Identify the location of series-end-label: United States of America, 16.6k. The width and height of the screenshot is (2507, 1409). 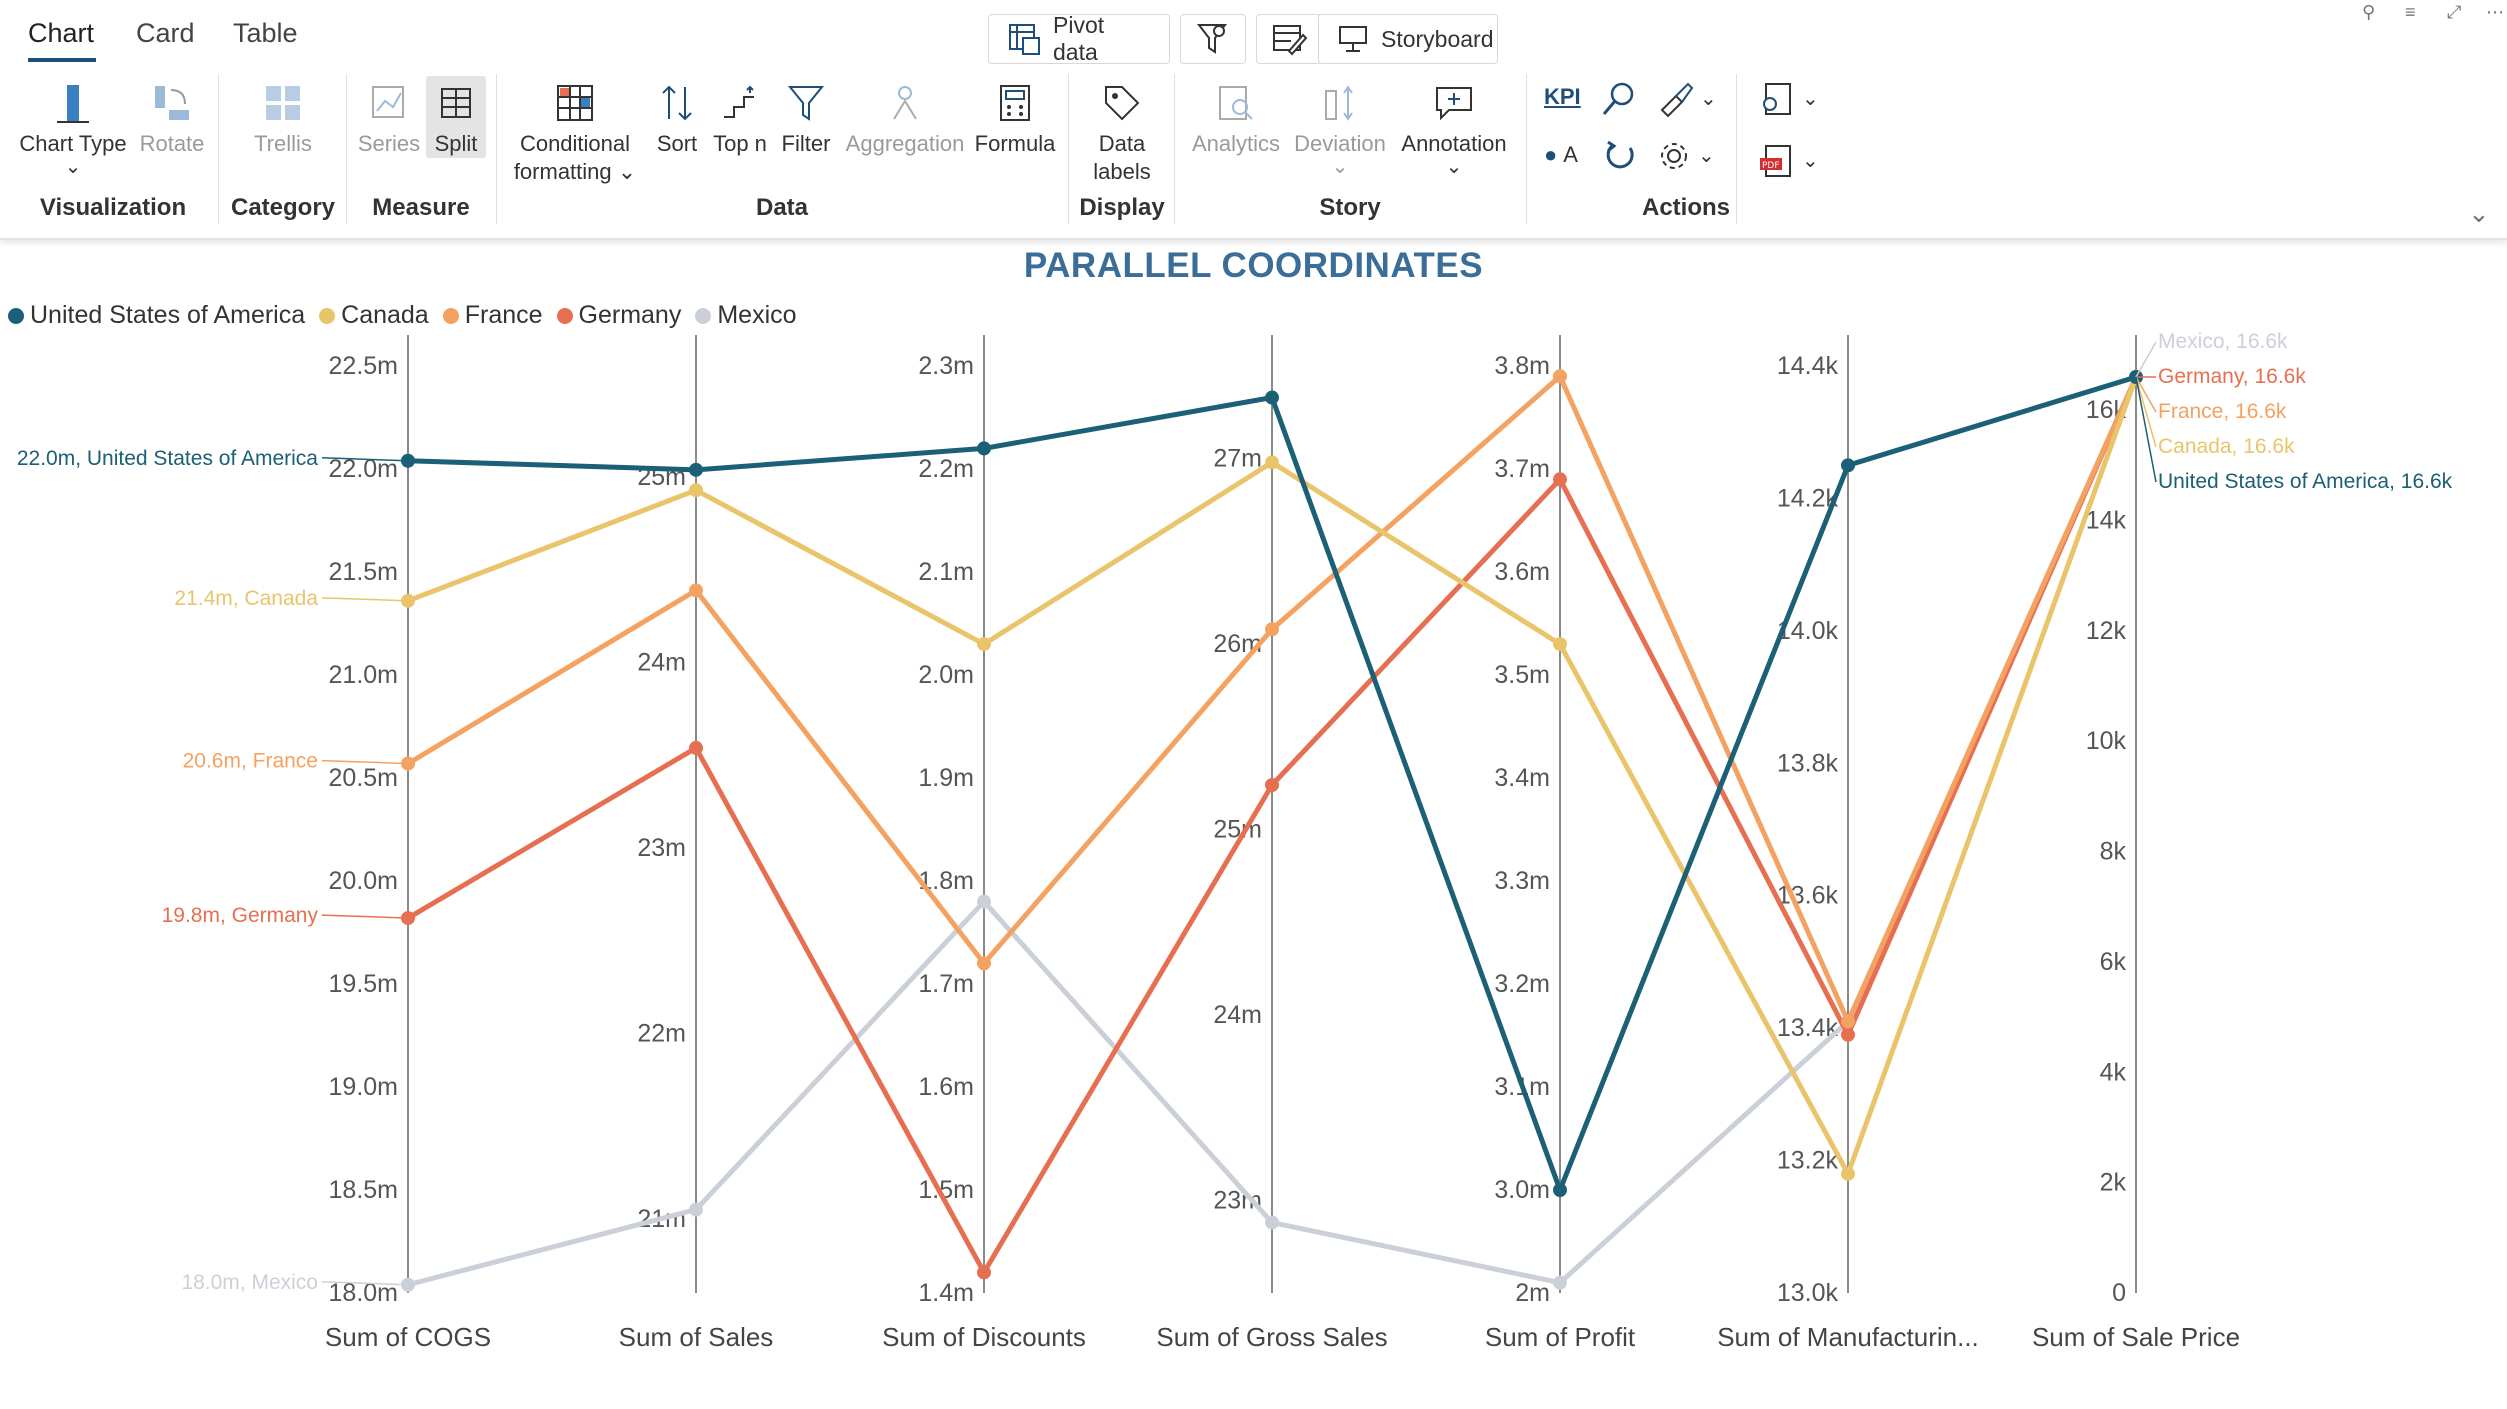
(2305, 481).